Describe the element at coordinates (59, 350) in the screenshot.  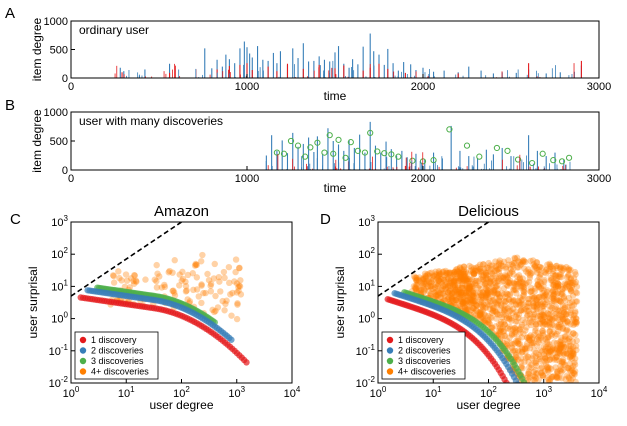
I see `y-tick-label: 10-1` at that location.